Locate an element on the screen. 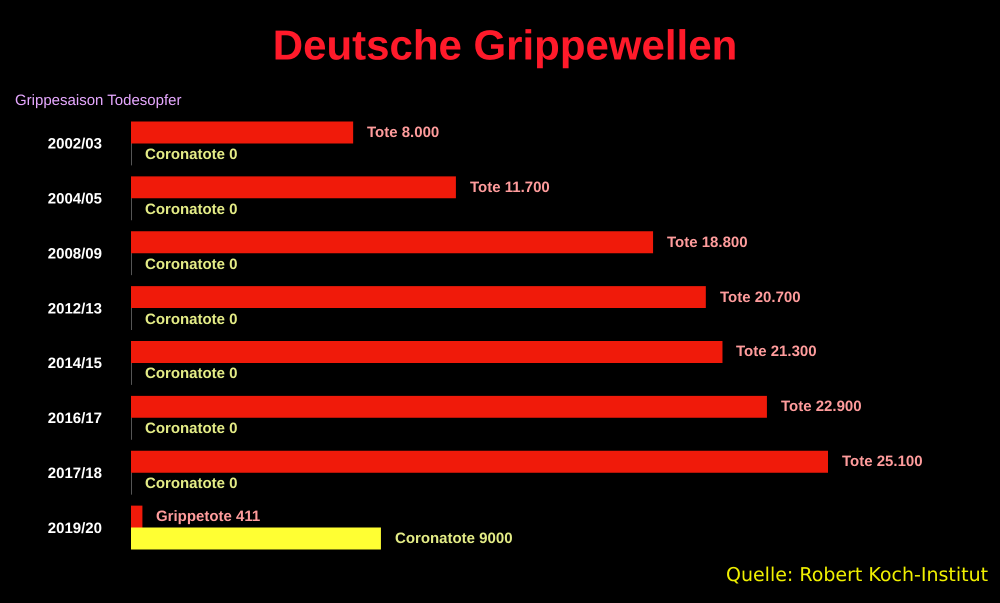 Image resolution: width=1000 pixels, height=603 pixels. y-tick-label: 2014/15 is located at coordinates (75, 363).